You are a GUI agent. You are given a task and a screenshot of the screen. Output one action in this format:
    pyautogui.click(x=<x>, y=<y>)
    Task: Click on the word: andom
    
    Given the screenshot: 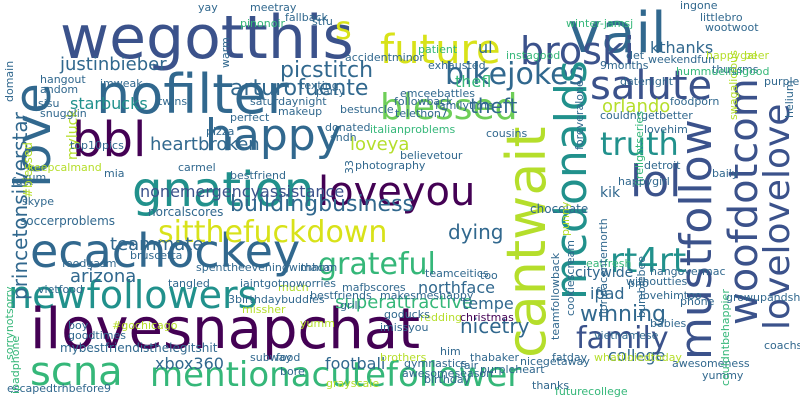 What is the action you would take?
    pyautogui.click(x=59, y=89)
    